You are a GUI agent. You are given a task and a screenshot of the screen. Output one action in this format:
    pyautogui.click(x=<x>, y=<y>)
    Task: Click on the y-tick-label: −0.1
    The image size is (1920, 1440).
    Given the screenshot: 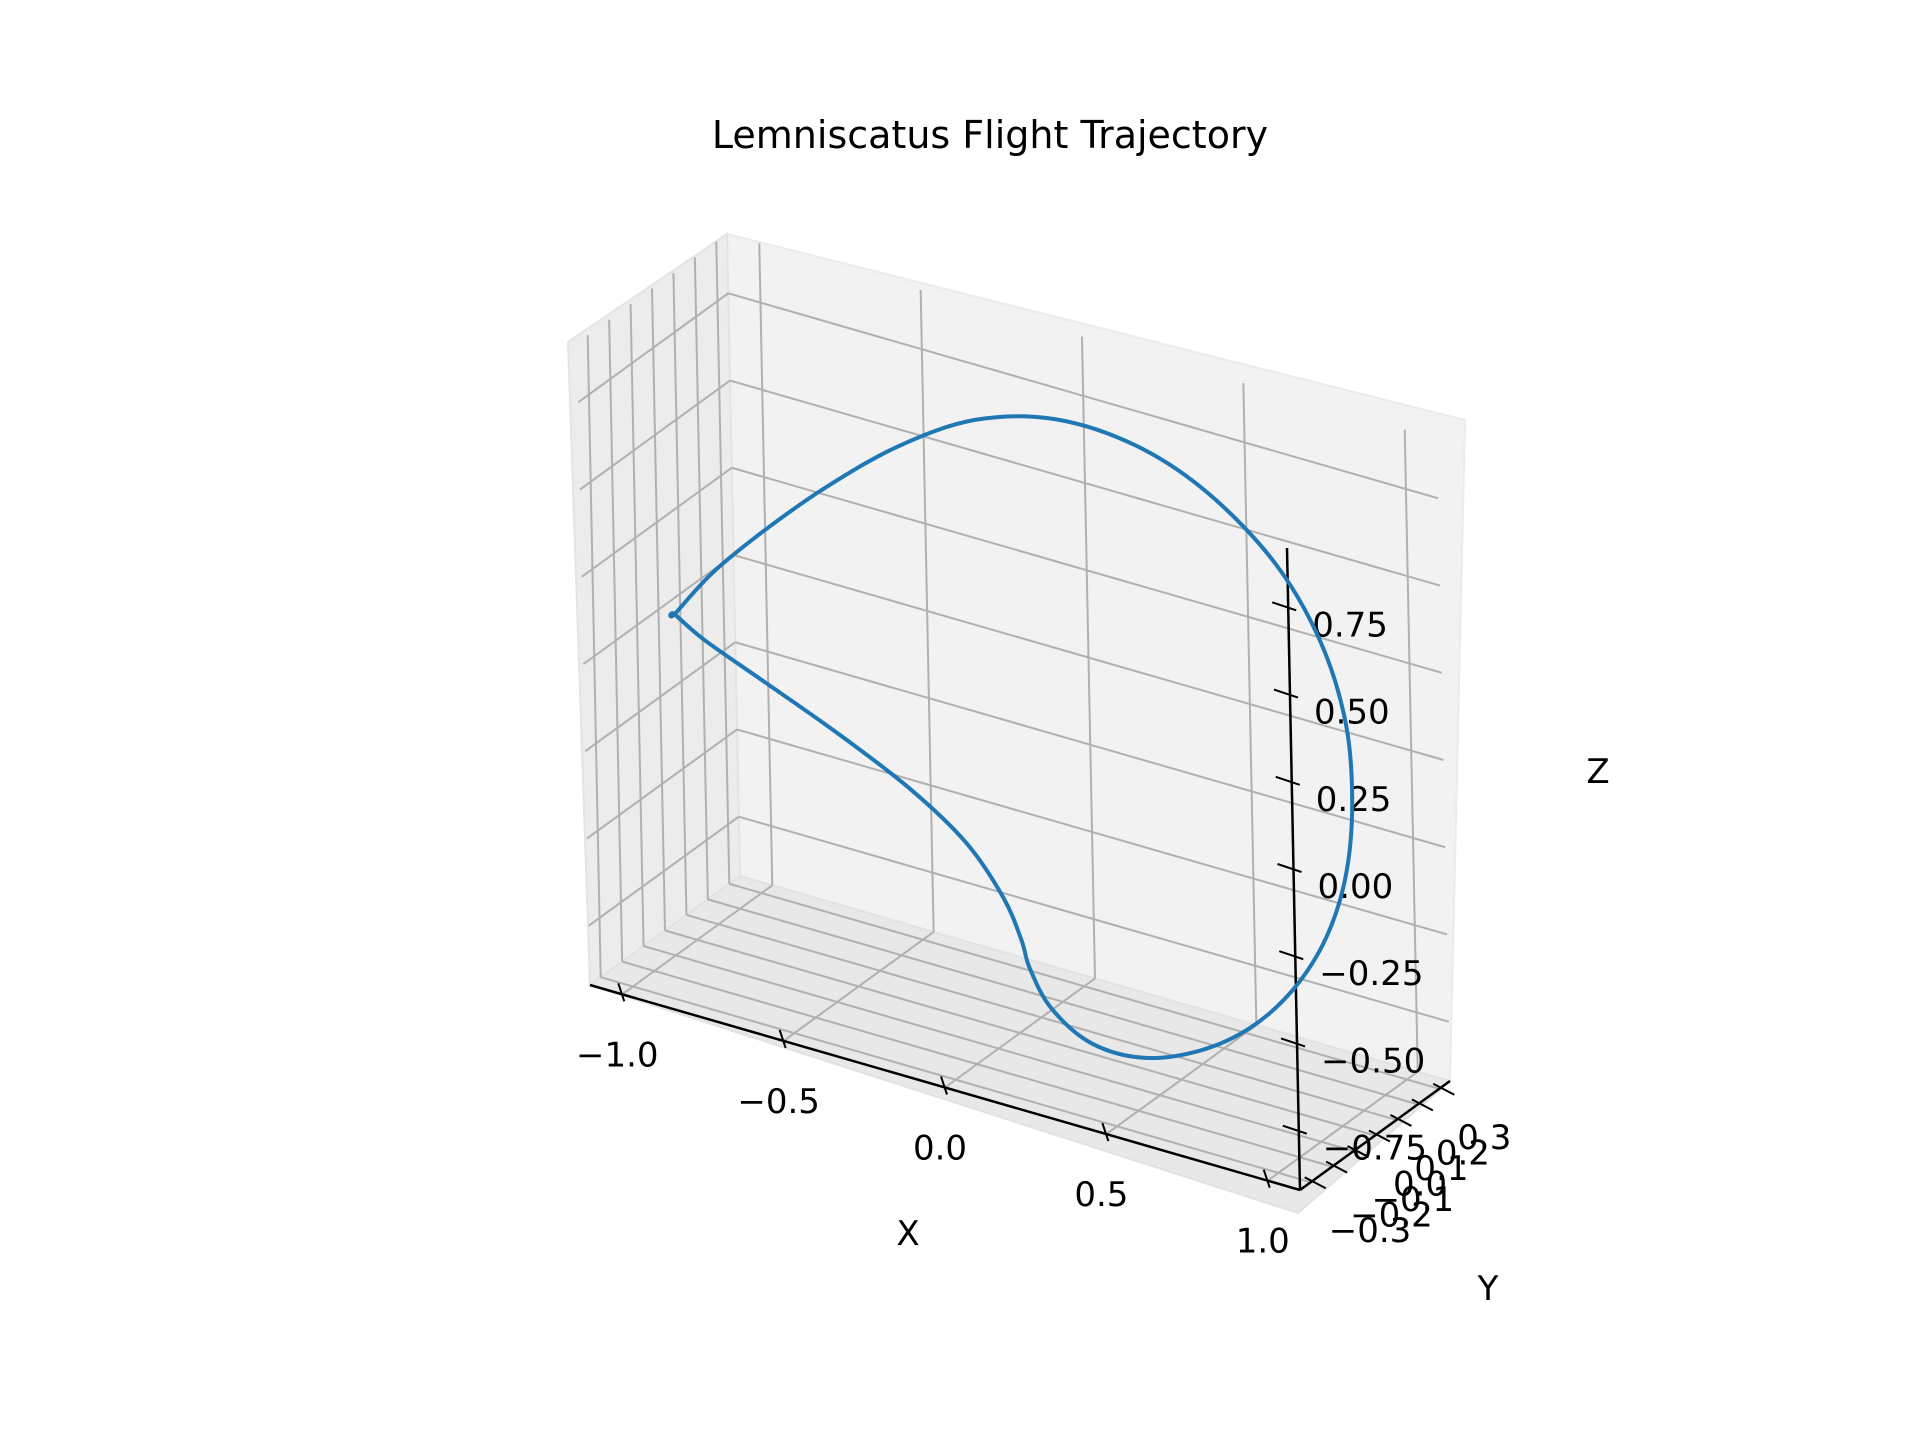 What is the action you would take?
    pyautogui.click(x=1413, y=1200)
    